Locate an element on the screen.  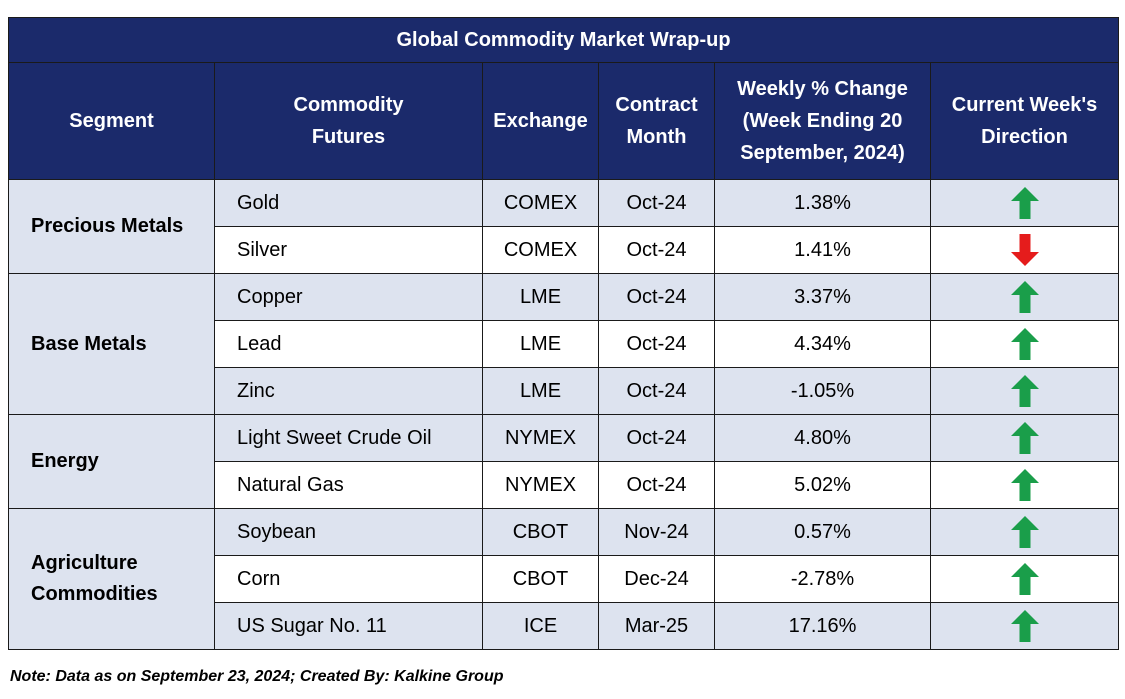
table-row: Silver COMEX Oct-24 1.41% is located at coordinates (564, 250).